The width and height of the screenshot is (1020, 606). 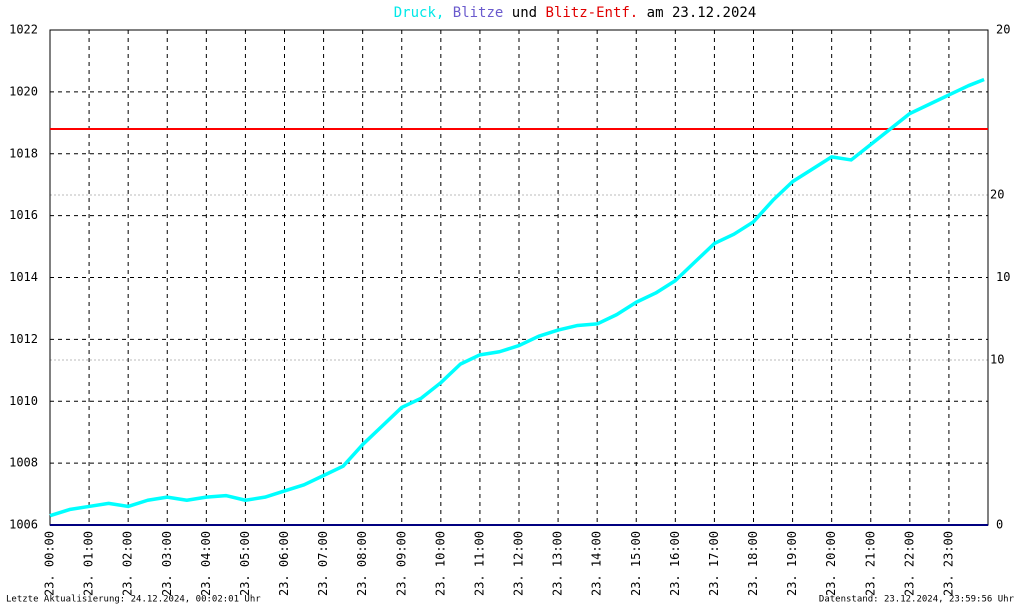 What do you see at coordinates (23, 463) in the screenshot?
I see `y-tick-label: 1008` at bounding box center [23, 463].